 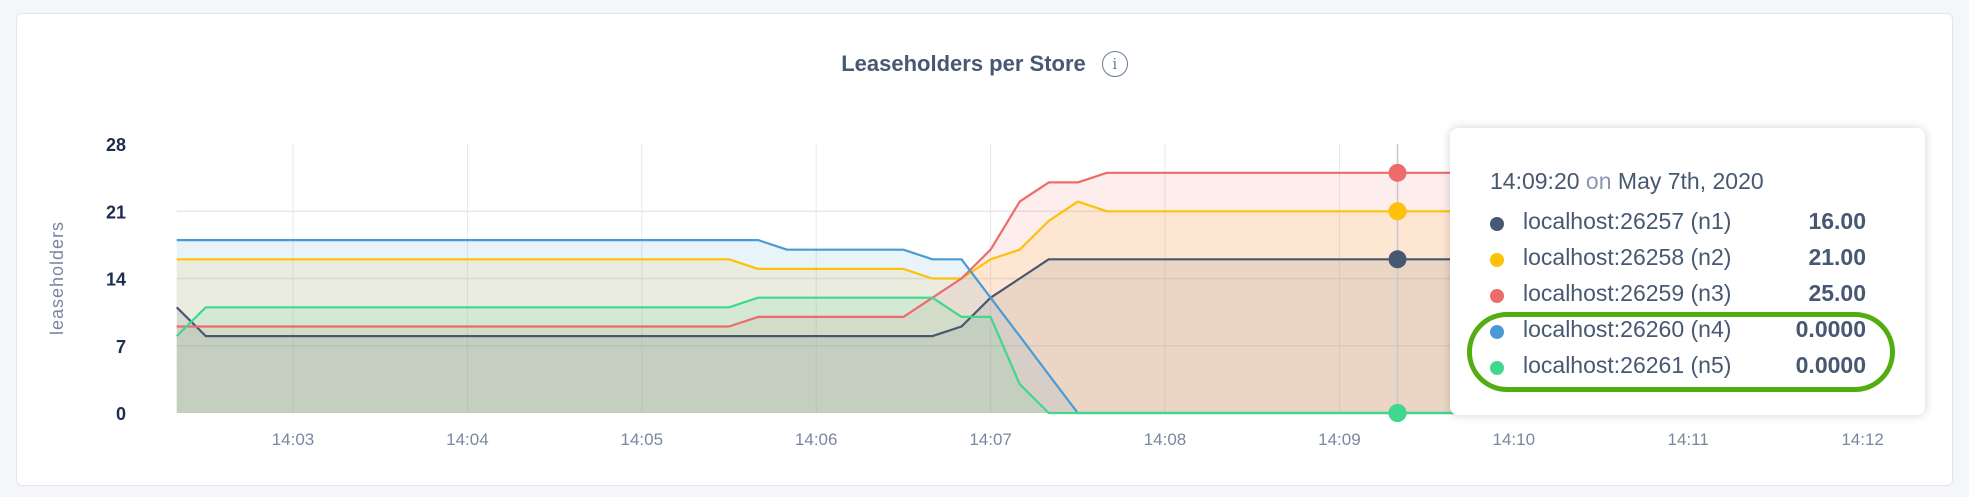 What do you see at coordinates (1165, 439) in the screenshot?
I see `x-tick-label: 14:08` at bounding box center [1165, 439].